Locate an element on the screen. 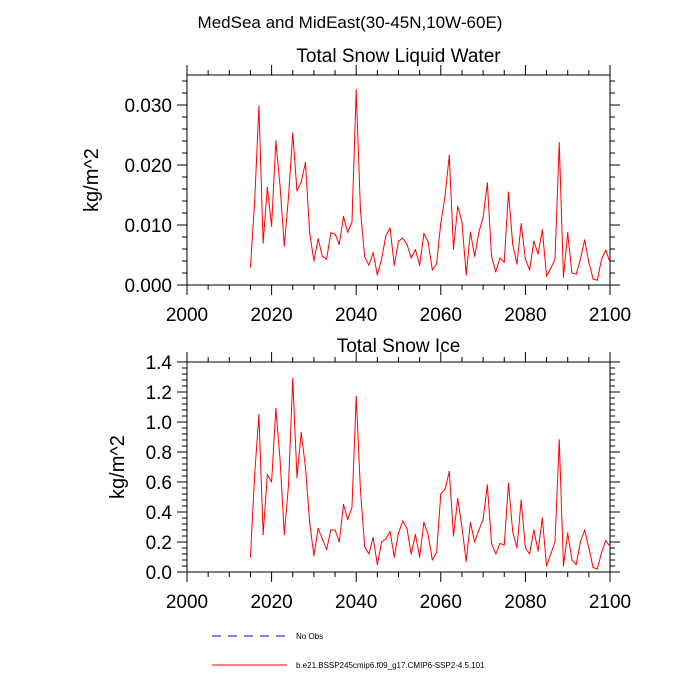 Image resolution: width=700 pixels, height=700 pixels. y-tick-label: 1.0 is located at coordinates (159, 423).